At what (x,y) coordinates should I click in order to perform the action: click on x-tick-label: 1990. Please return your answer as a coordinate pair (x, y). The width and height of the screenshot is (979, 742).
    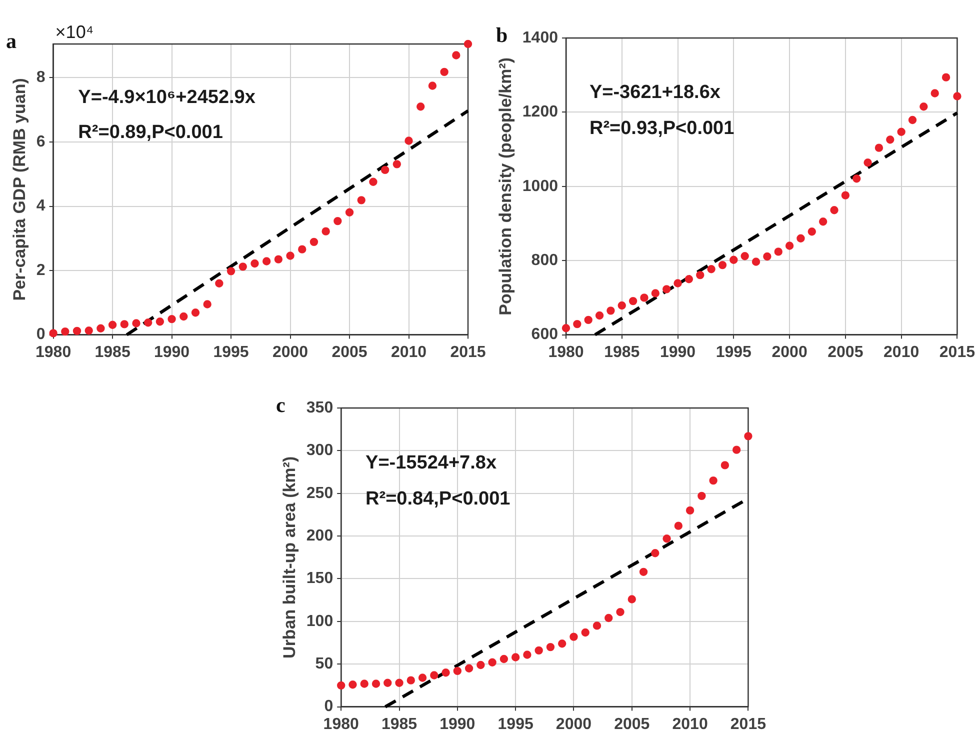
    Looking at the image, I should click on (678, 352).